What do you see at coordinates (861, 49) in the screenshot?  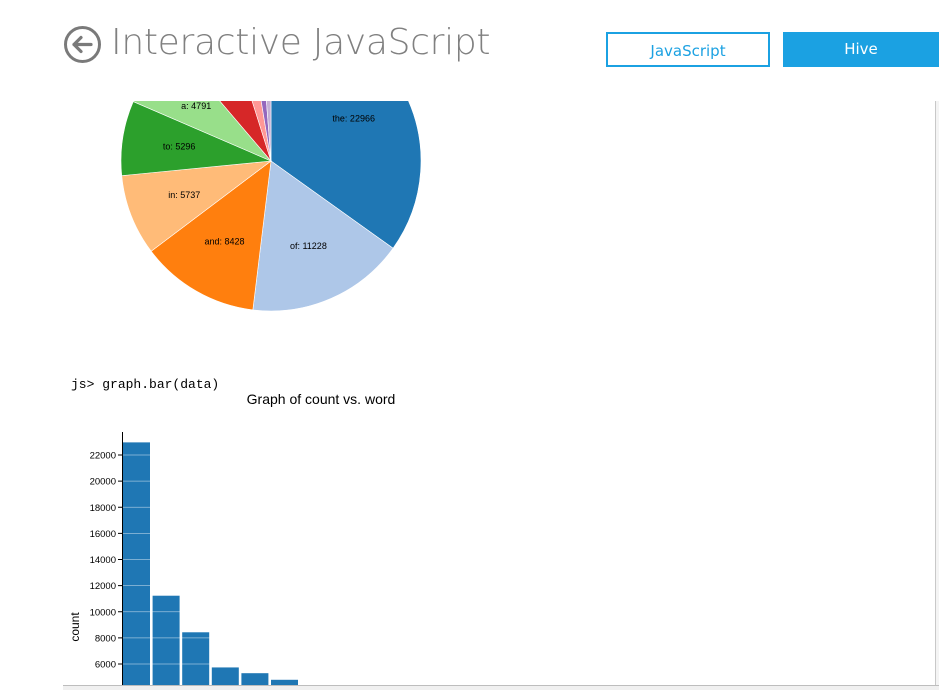 I see `tab-hive: Hive` at bounding box center [861, 49].